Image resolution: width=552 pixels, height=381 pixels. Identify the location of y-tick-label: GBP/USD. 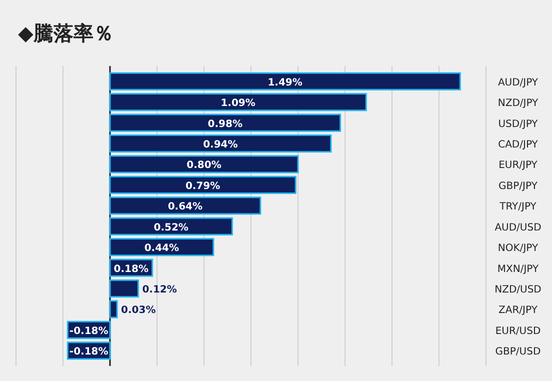
(518, 352).